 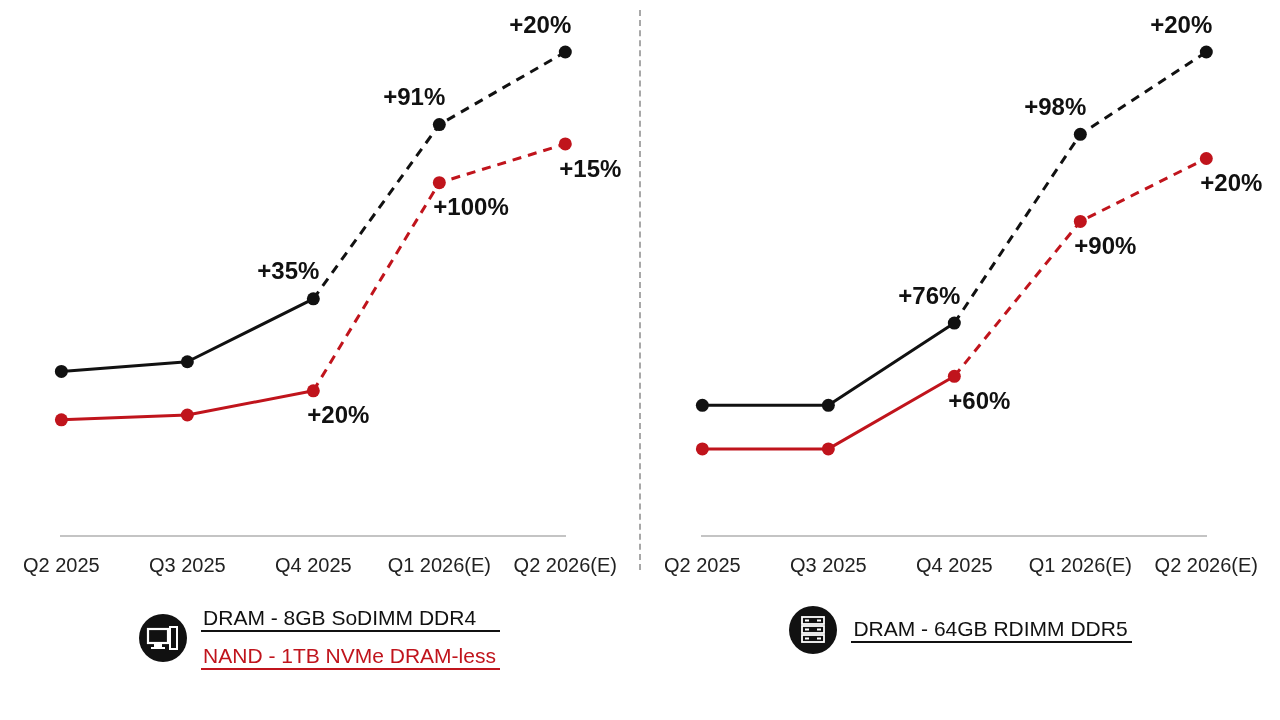 I want to click on text: DRAM - 8GB SoDIMM DDR4, so click(x=350, y=619).